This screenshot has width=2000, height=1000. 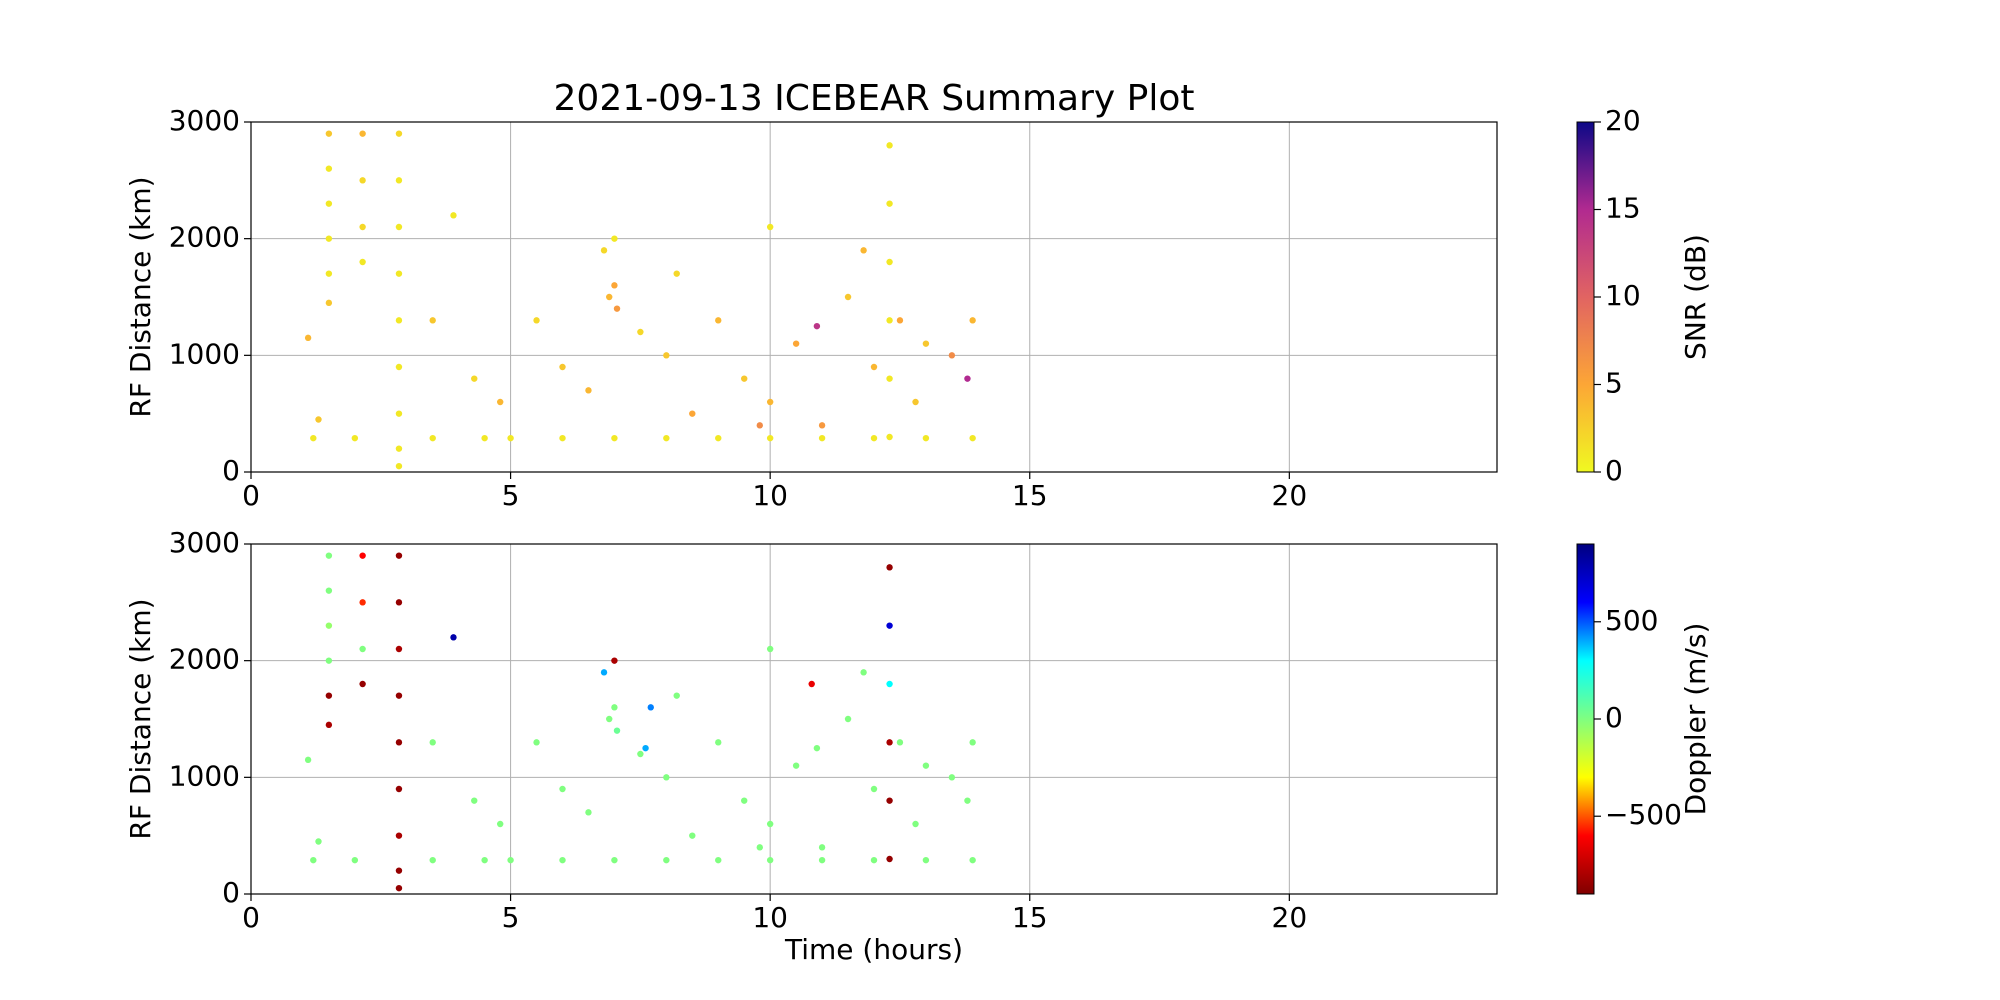 What do you see at coordinates (231, 892) in the screenshot?
I see `y-tick-label: 0` at bounding box center [231, 892].